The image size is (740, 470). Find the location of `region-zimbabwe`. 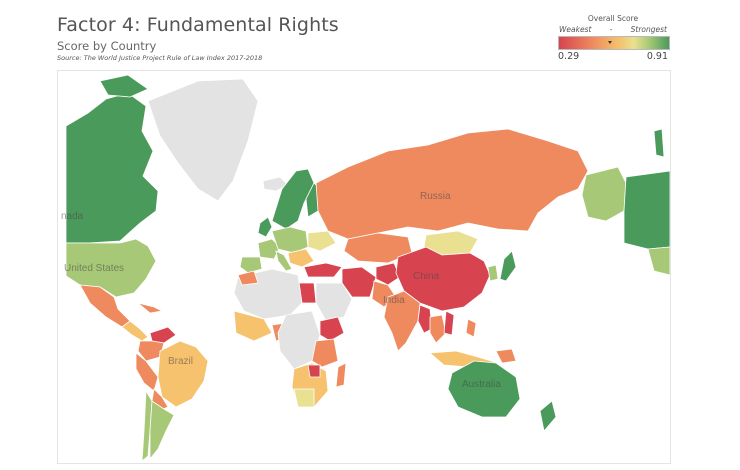

region-zimbabwe is located at coordinates (314, 371).